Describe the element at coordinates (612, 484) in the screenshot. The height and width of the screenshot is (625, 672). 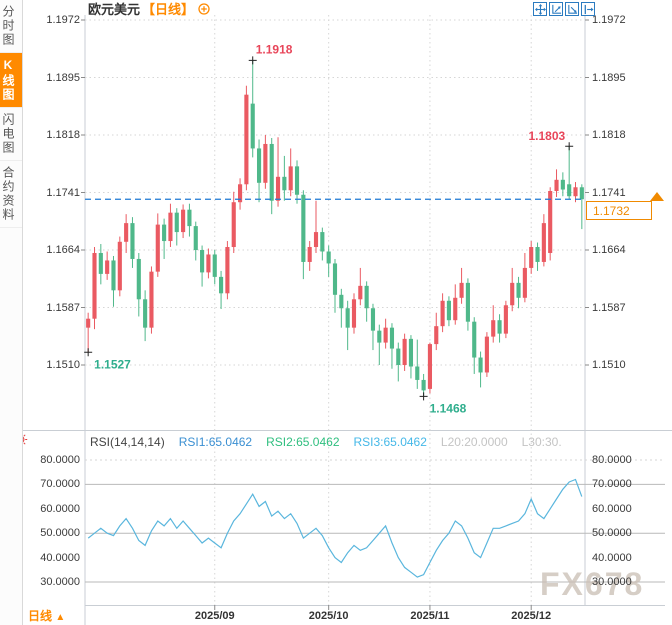
I see `rsi-axis-label-right: 70.0000` at that location.